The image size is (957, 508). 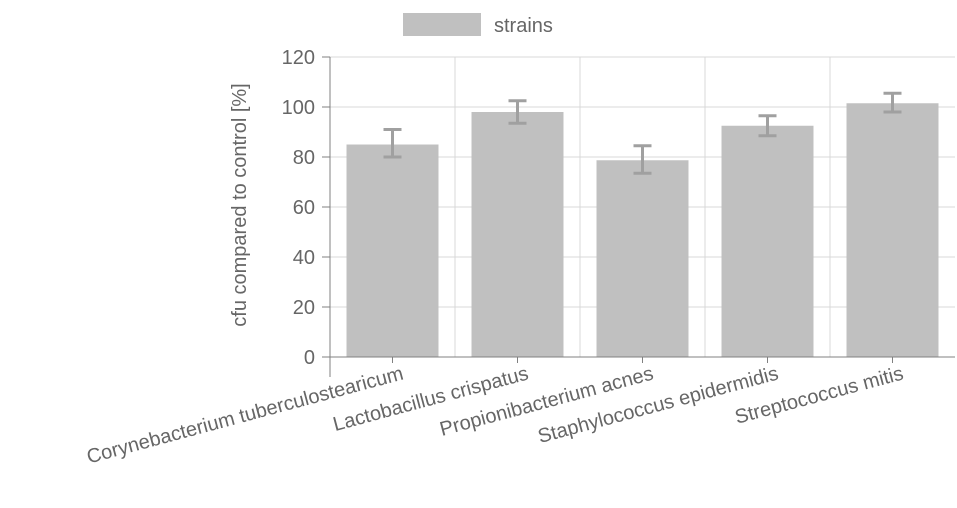 What do you see at coordinates (240, 204) in the screenshot?
I see `y-axis-title: cfu compared to control [%]` at bounding box center [240, 204].